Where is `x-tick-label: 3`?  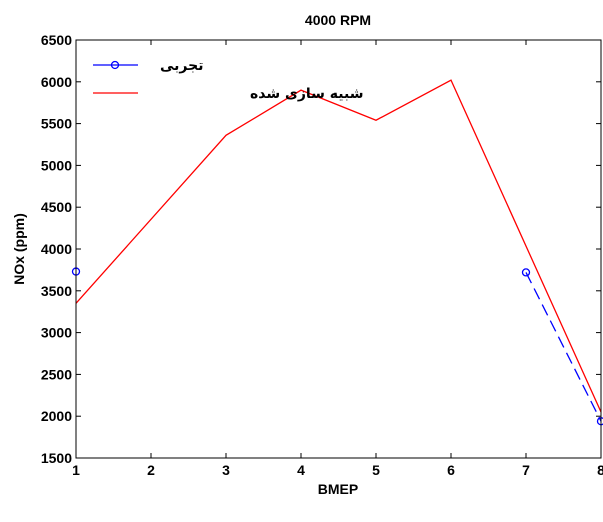 x-tick-label: 3 is located at coordinates (226, 470).